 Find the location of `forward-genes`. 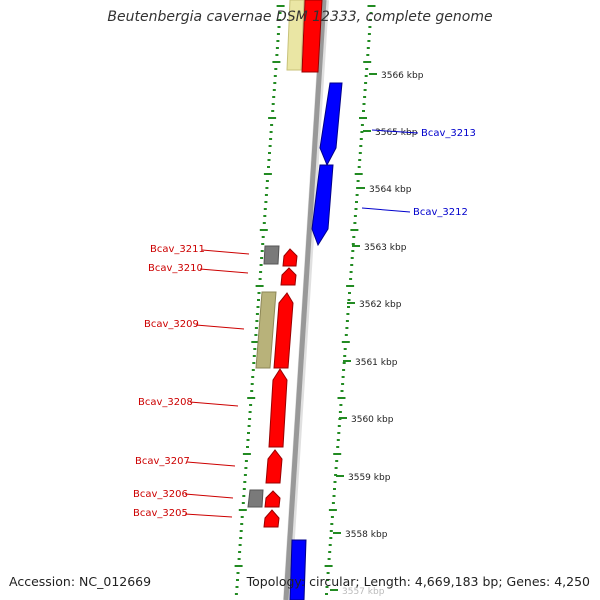

forward-genes is located at coordinates (293, 264).